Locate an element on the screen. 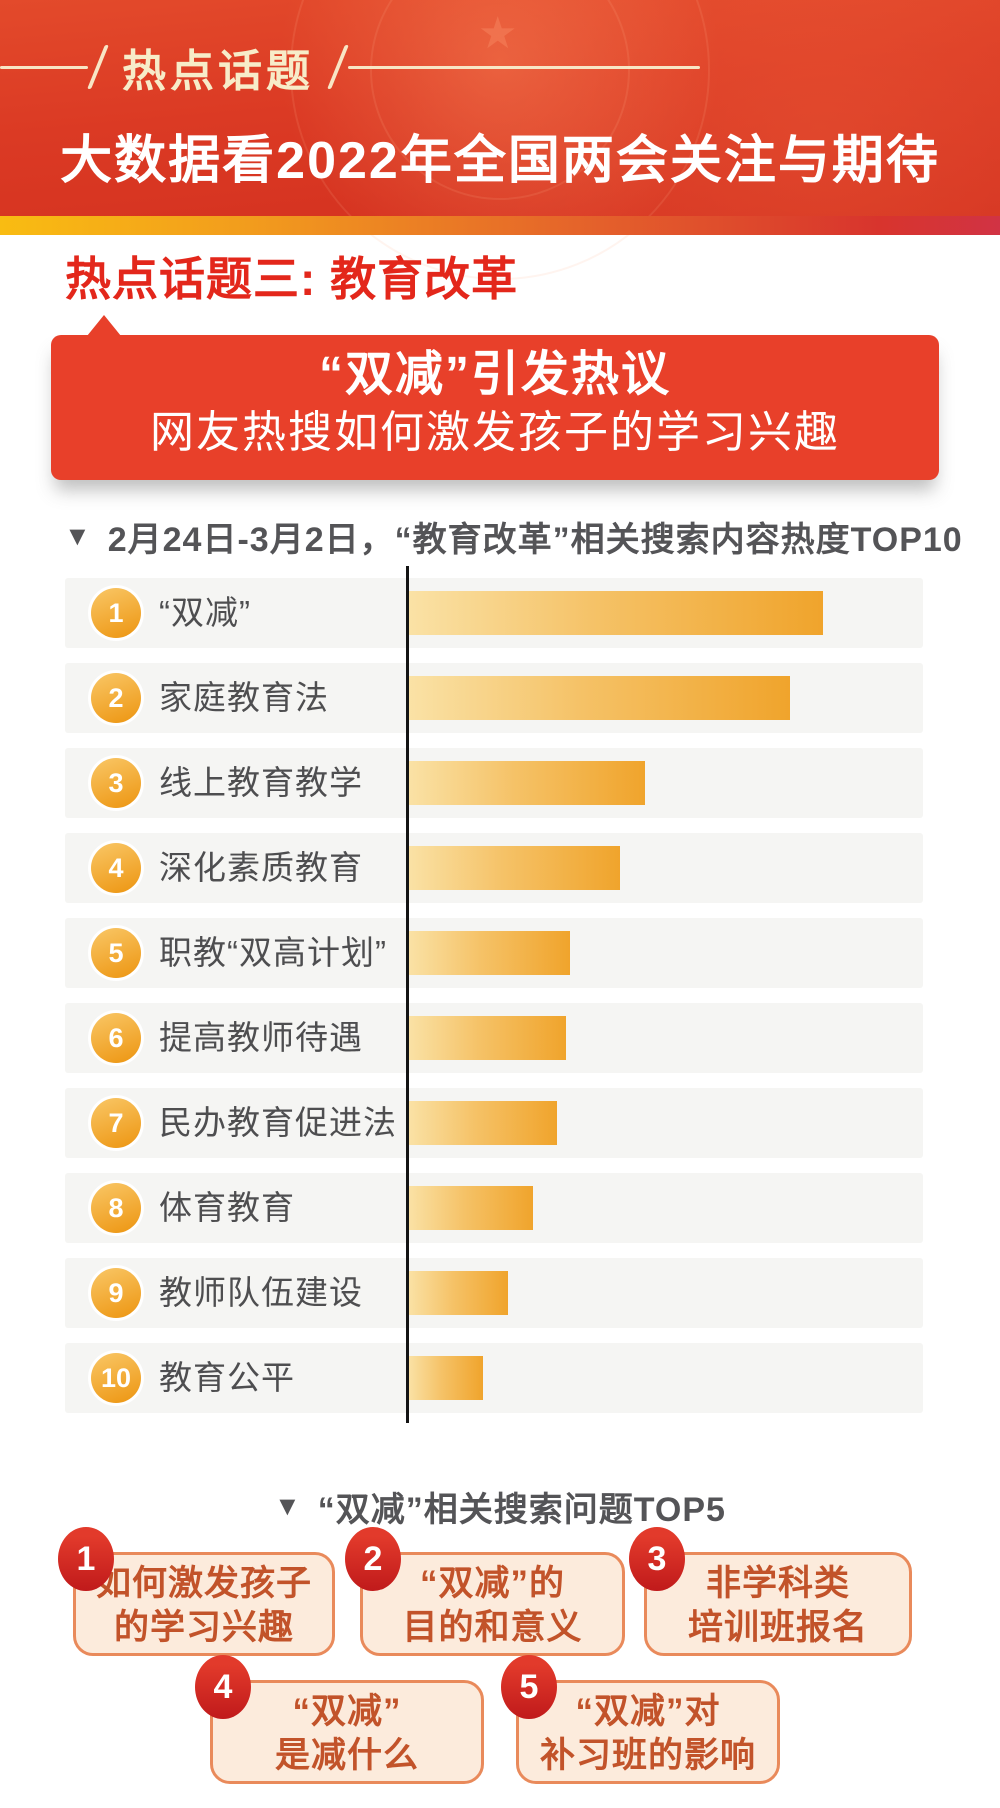  rank-badge-number: 6 is located at coordinates (116, 1037).